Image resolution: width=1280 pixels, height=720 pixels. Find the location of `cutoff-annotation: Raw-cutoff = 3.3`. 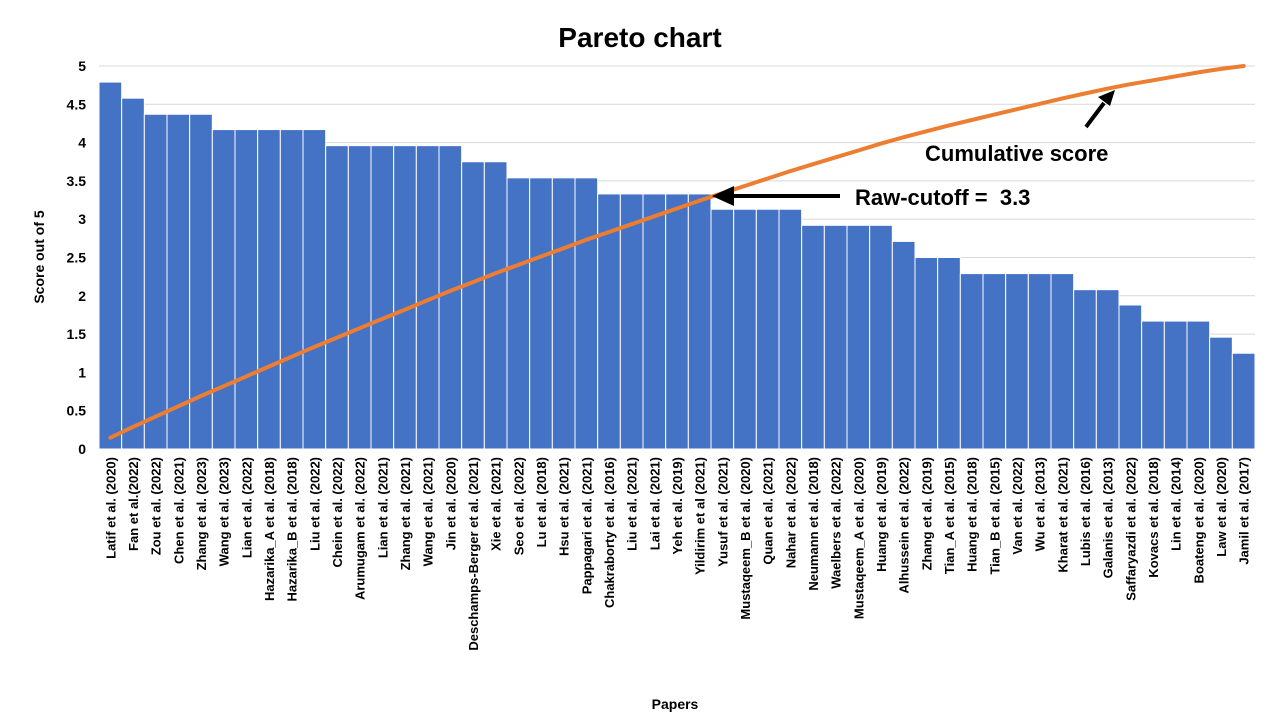

cutoff-annotation: Raw-cutoff = 3.3 is located at coordinates (871, 197).